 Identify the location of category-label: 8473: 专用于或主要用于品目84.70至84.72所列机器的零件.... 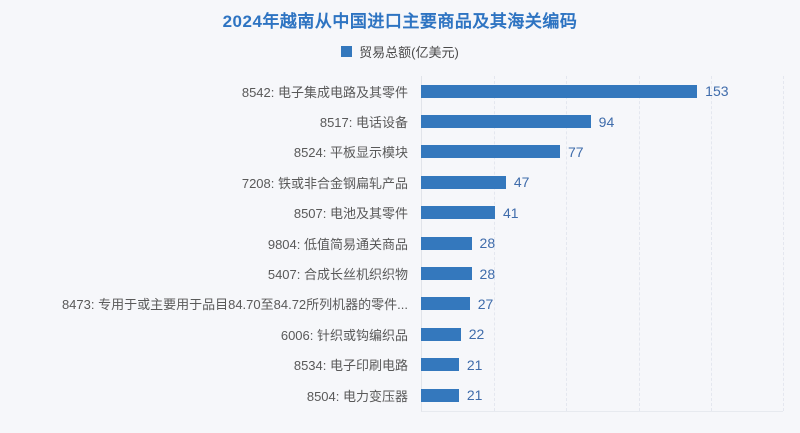
(234, 305).